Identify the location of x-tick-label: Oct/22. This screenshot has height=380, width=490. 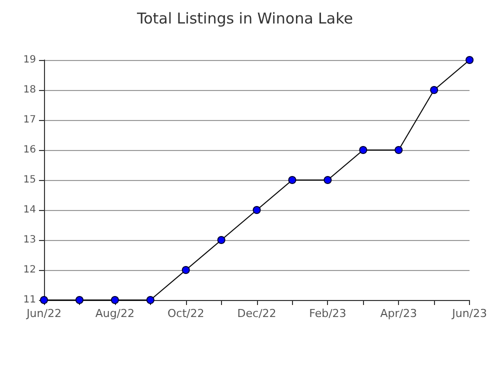
(185, 313).